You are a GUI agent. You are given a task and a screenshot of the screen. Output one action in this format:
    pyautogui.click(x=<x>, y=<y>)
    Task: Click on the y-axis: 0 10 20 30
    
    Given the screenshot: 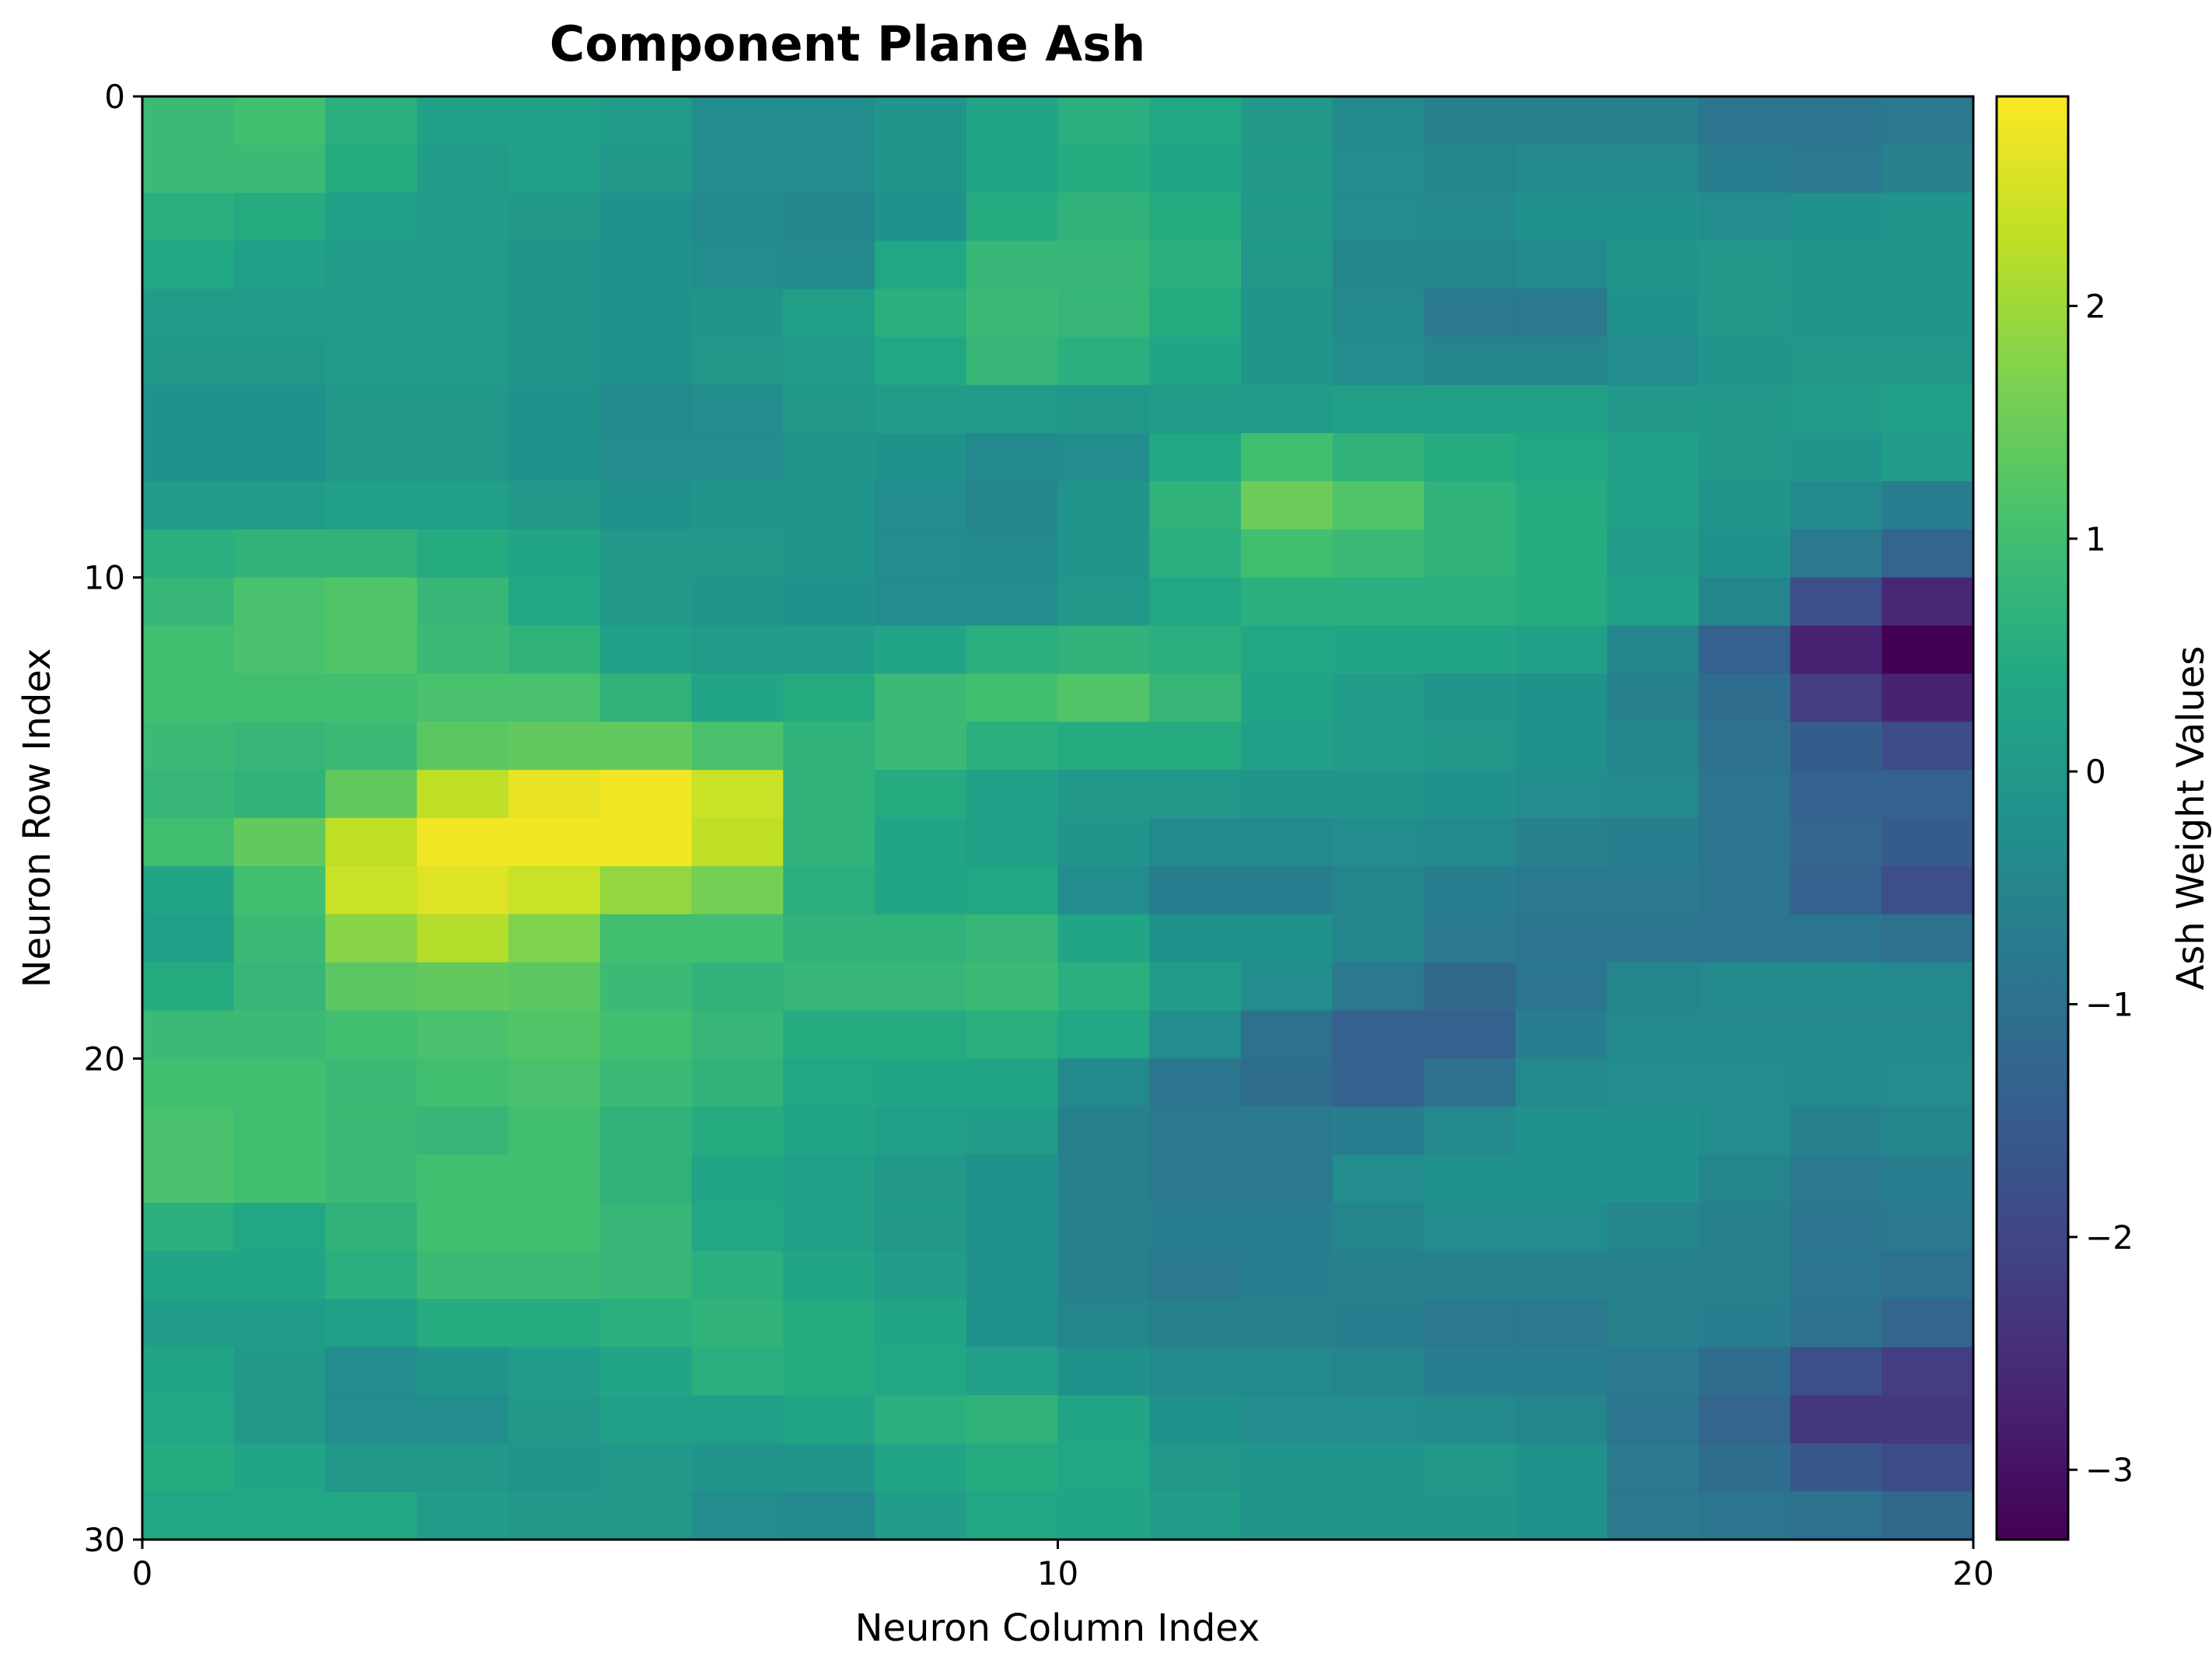 What is the action you would take?
    pyautogui.click(x=113, y=818)
    